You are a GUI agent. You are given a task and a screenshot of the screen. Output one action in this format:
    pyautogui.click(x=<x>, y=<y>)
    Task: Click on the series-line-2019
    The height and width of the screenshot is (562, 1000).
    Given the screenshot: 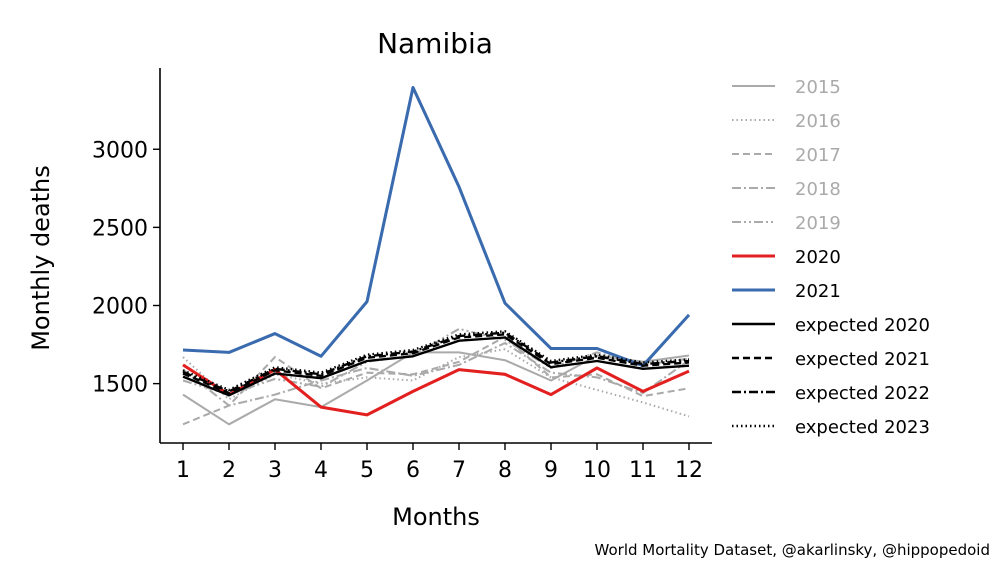 What is the action you would take?
    pyautogui.click(x=436, y=361)
    